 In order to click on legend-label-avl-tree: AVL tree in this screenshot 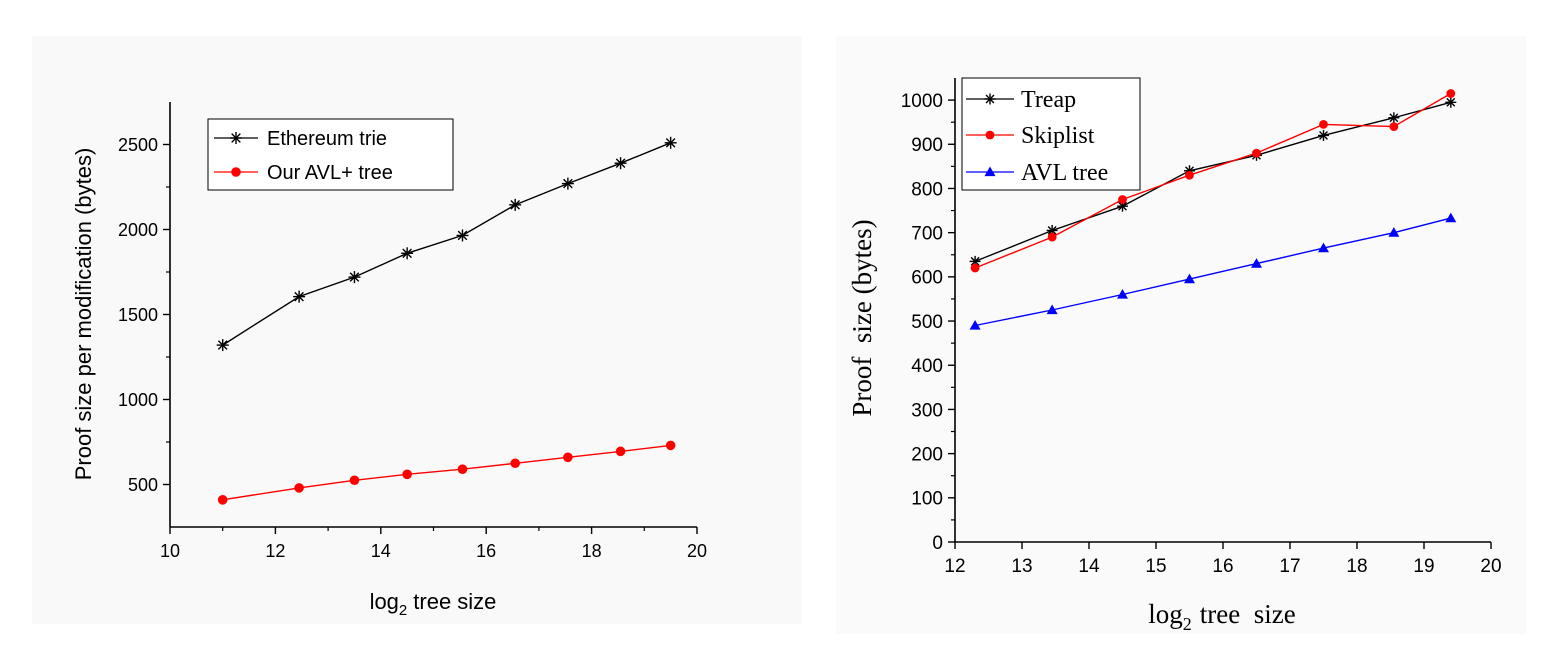, I will do `click(1064, 173)`.